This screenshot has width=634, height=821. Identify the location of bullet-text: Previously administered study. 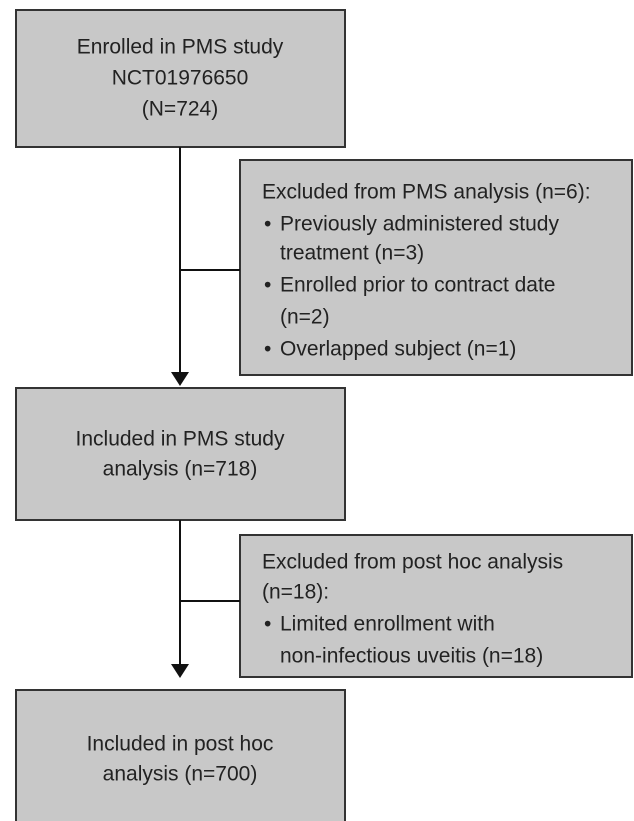
(419, 224).